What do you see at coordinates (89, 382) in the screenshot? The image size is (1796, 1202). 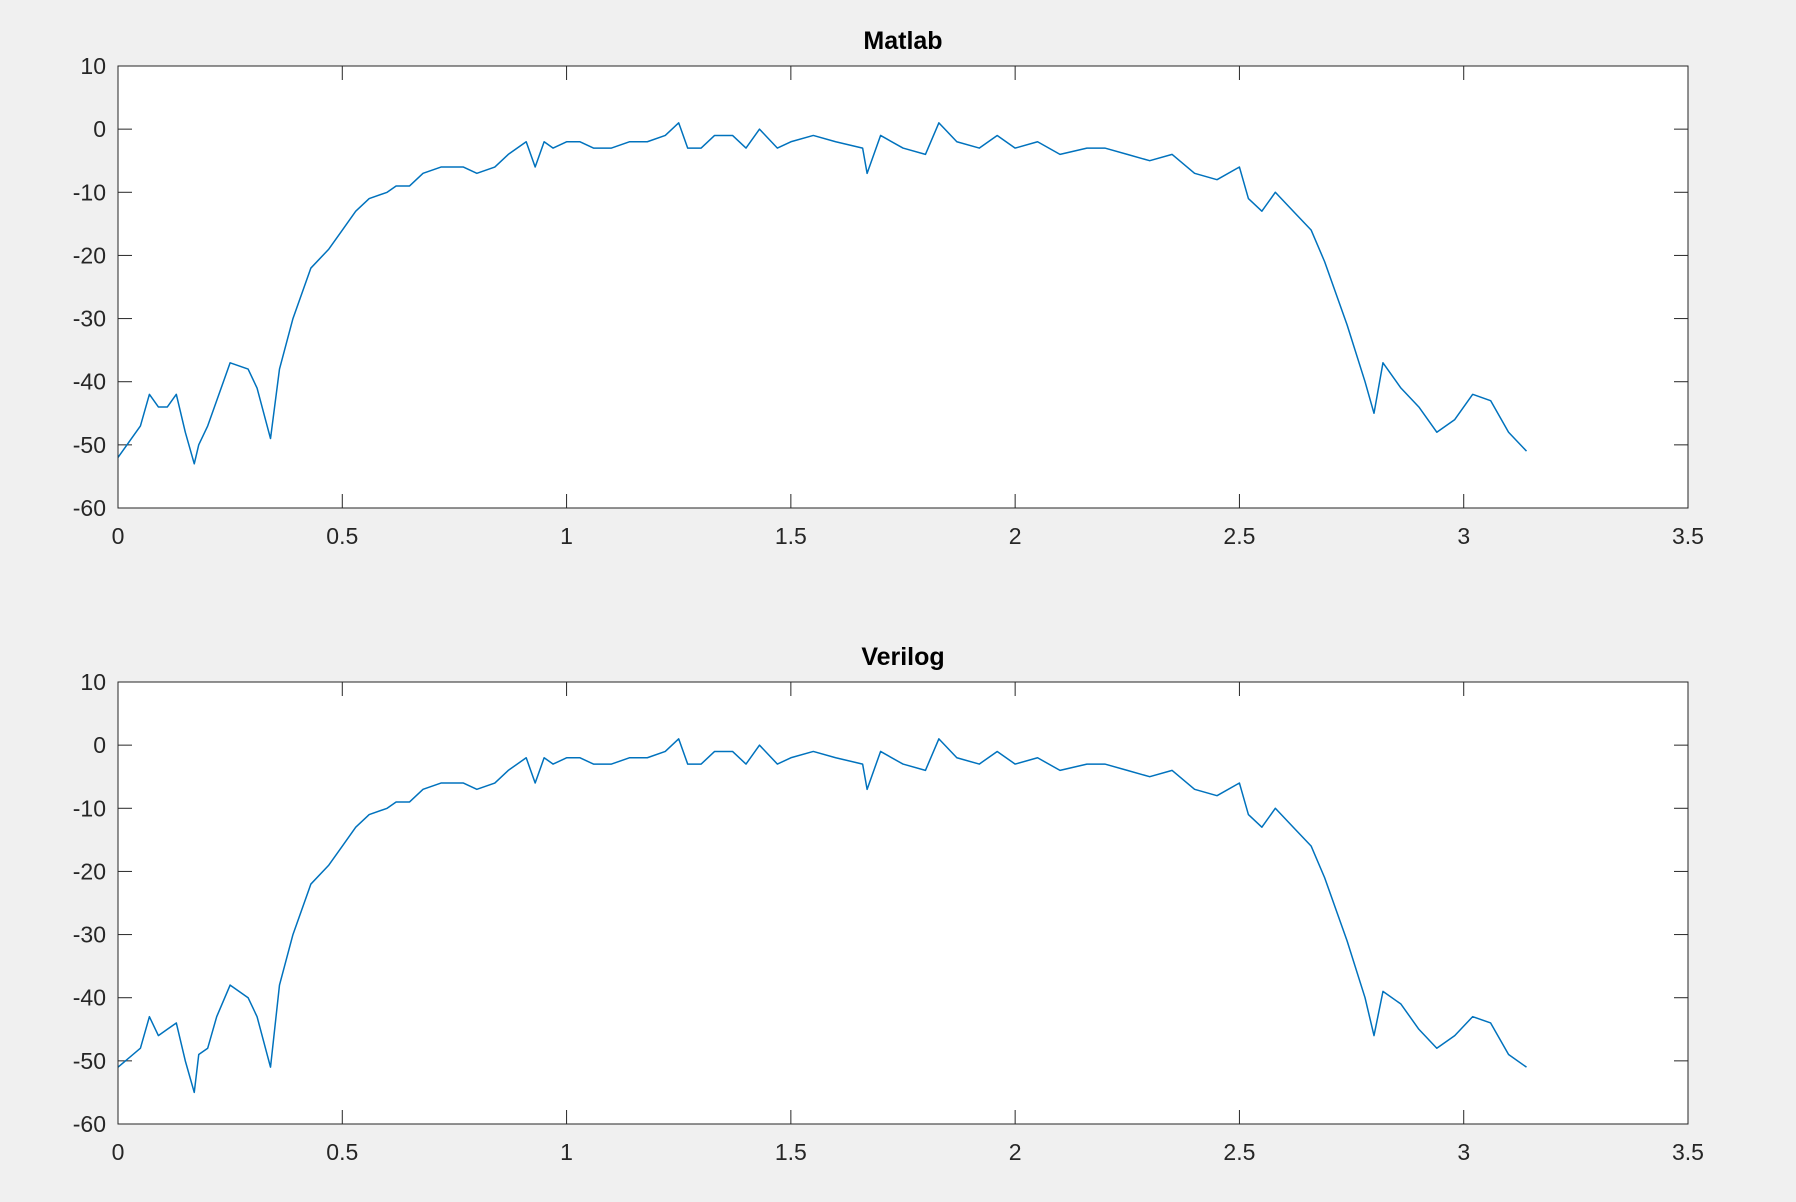 I see `chart-0-ytick-label: -40` at bounding box center [89, 382].